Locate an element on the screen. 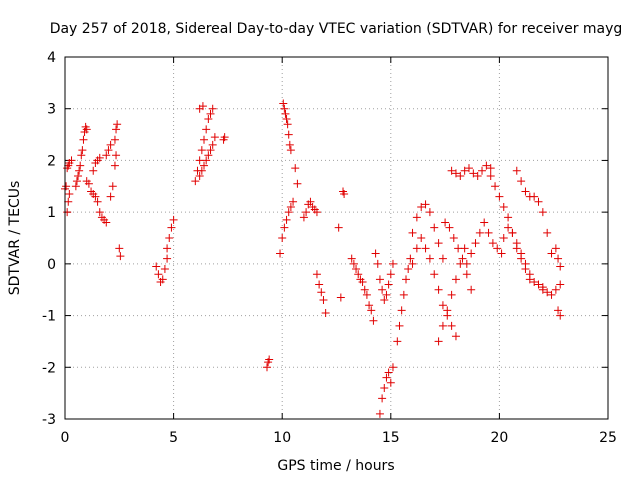  y-tick-label: 1 is located at coordinates (51, 213).